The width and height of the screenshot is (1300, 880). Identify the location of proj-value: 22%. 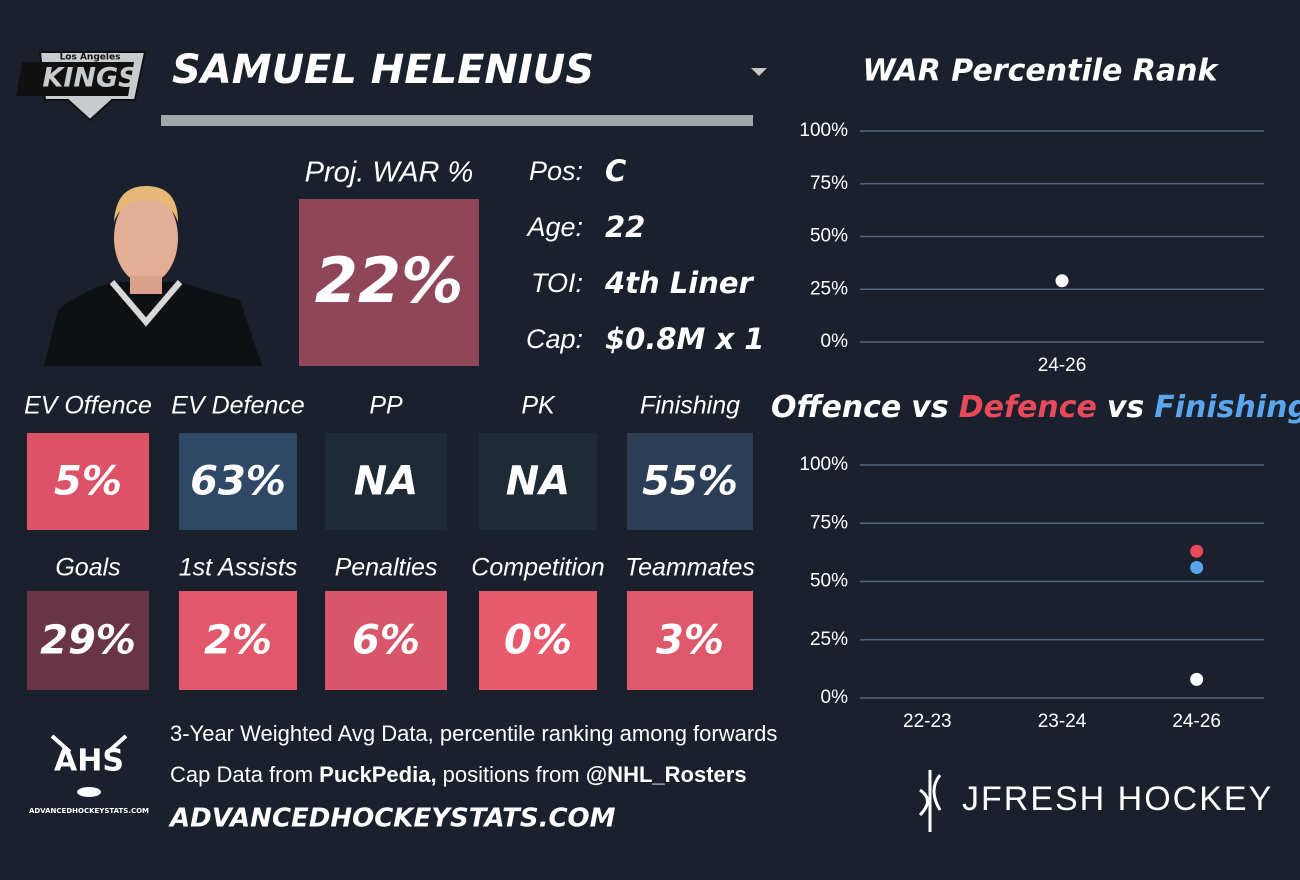
(389, 280).